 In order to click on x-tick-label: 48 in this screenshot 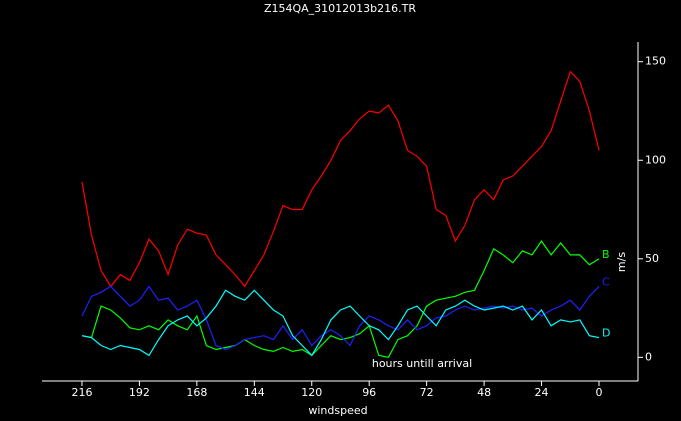, I will do `click(484, 392)`.